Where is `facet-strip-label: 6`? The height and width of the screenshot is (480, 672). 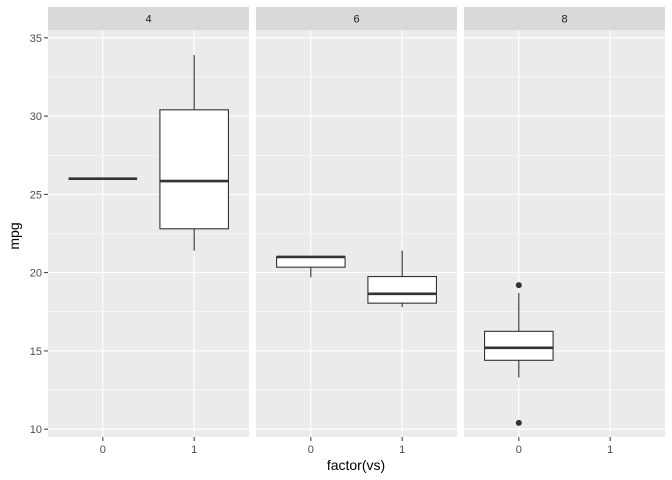
facet-strip-label: 6 is located at coordinates (356, 20).